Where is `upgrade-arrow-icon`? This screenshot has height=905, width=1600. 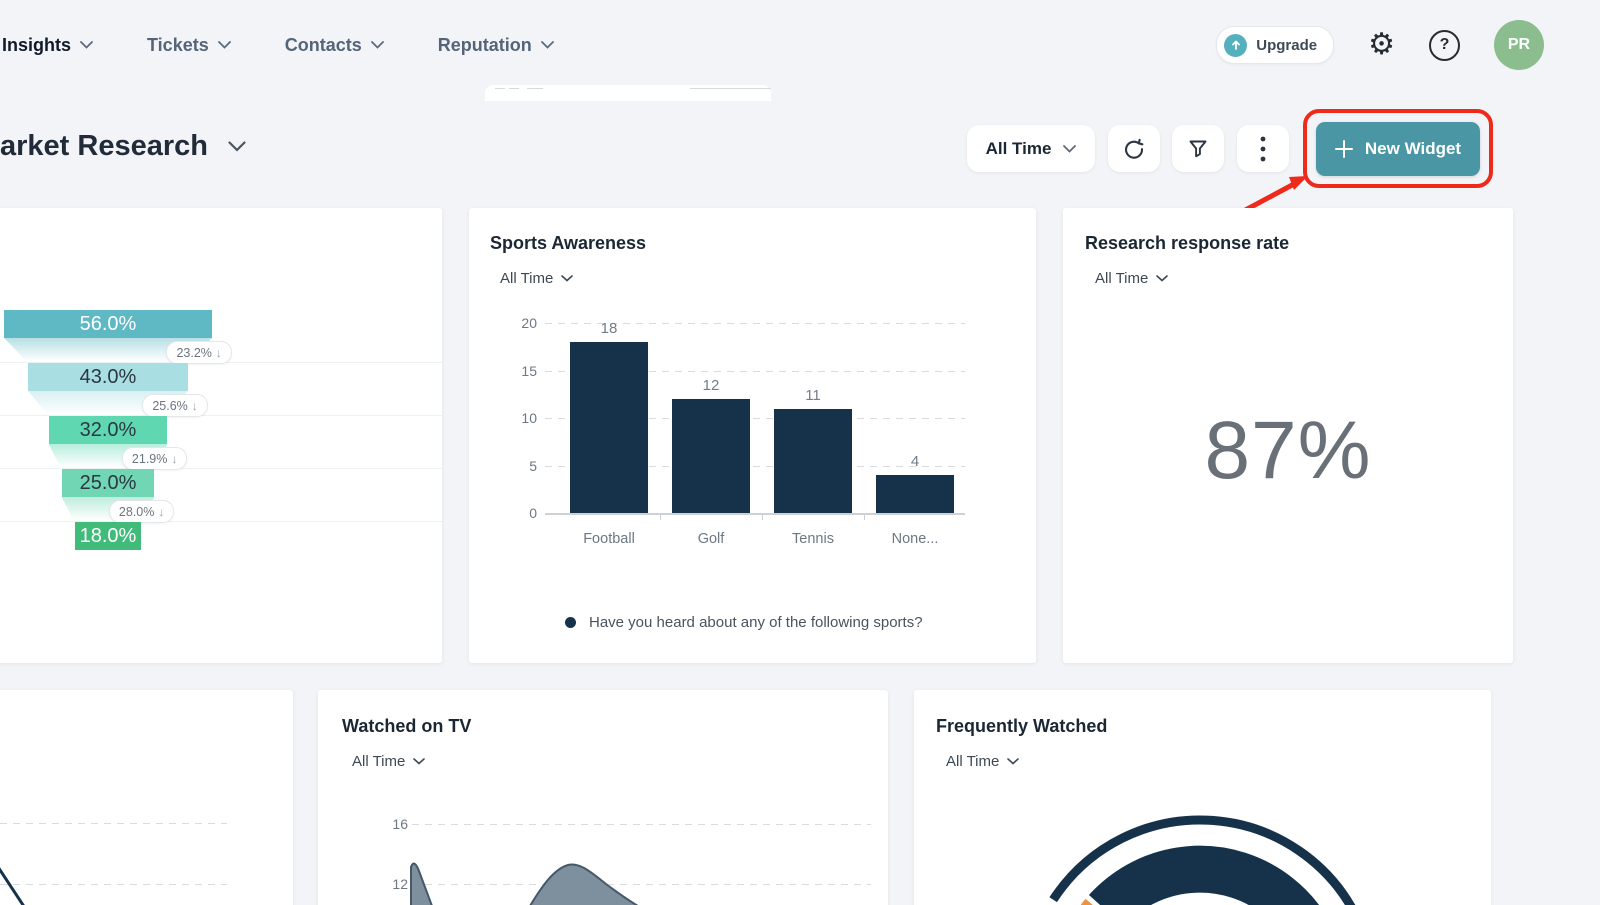 upgrade-arrow-icon is located at coordinates (1236, 45).